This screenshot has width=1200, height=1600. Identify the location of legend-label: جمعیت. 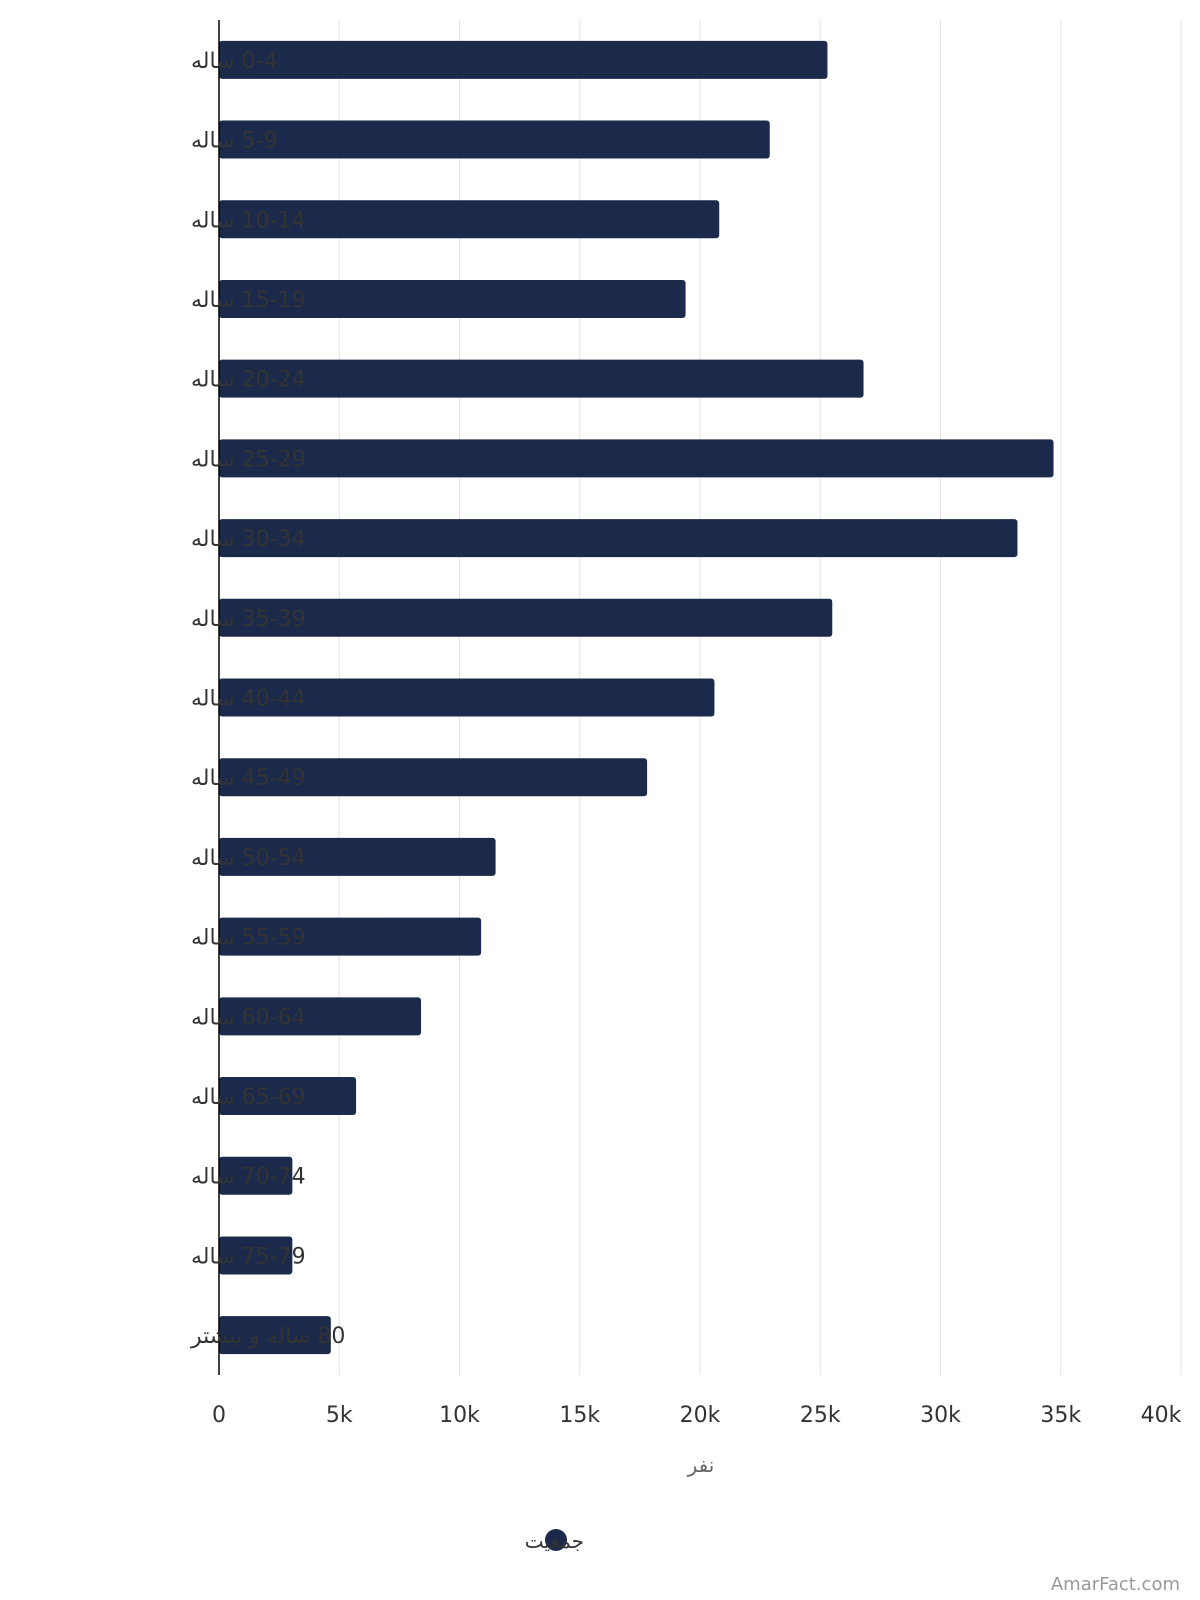
(554, 1541).